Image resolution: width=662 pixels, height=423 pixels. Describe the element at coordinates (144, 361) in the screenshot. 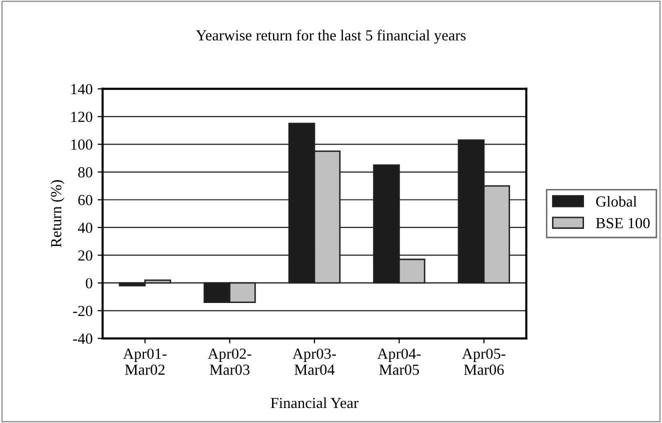

I see `x-tick-label: Apr01- Mar02` at that location.